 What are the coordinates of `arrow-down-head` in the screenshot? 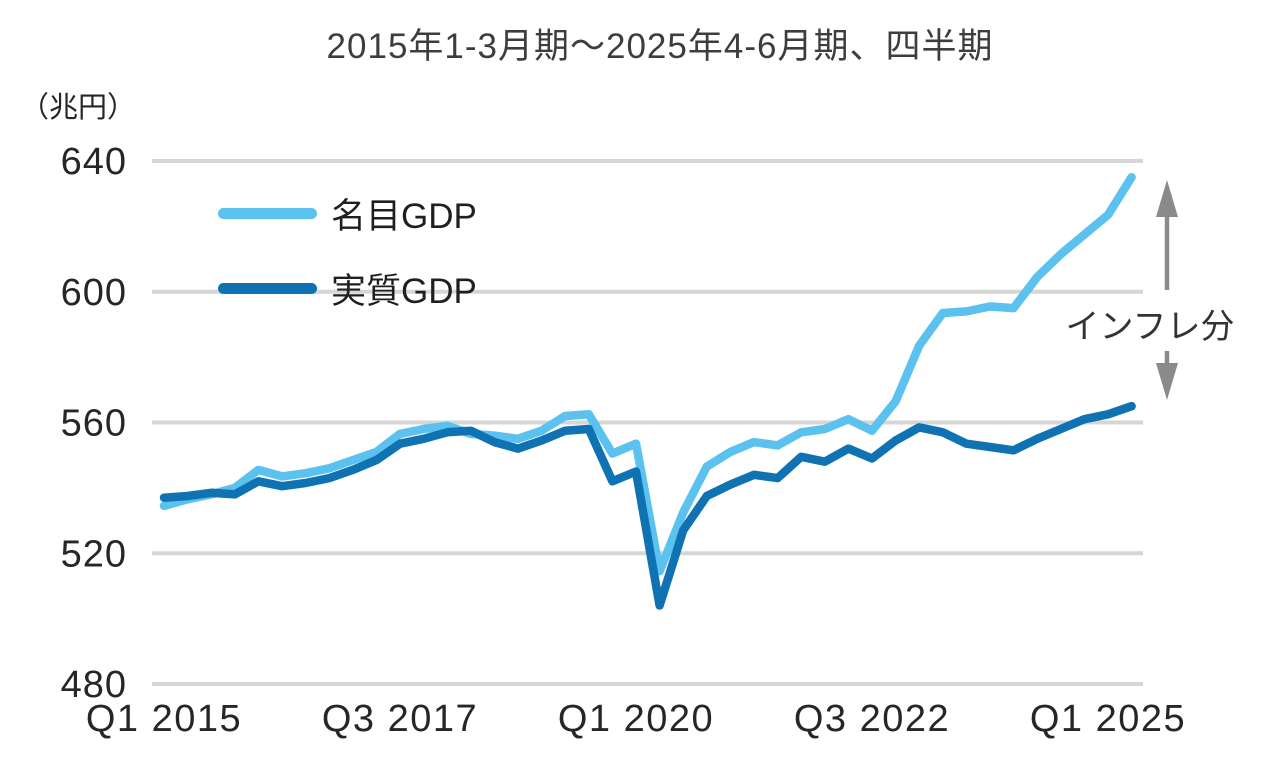 It's located at (1167, 381).